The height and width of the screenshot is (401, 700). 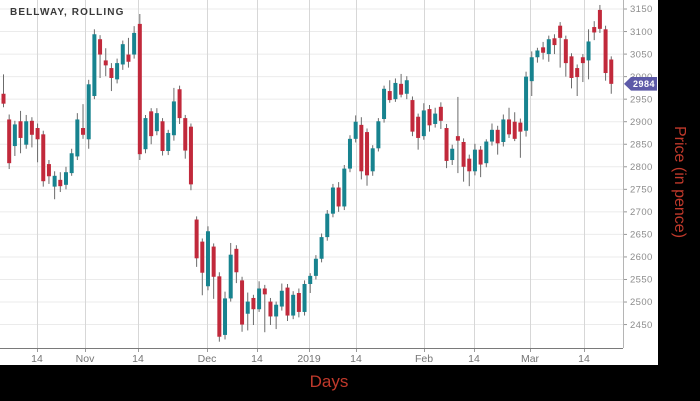 What do you see at coordinates (309, 359) in the screenshot?
I see `x-tick-label: 2019` at bounding box center [309, 359].